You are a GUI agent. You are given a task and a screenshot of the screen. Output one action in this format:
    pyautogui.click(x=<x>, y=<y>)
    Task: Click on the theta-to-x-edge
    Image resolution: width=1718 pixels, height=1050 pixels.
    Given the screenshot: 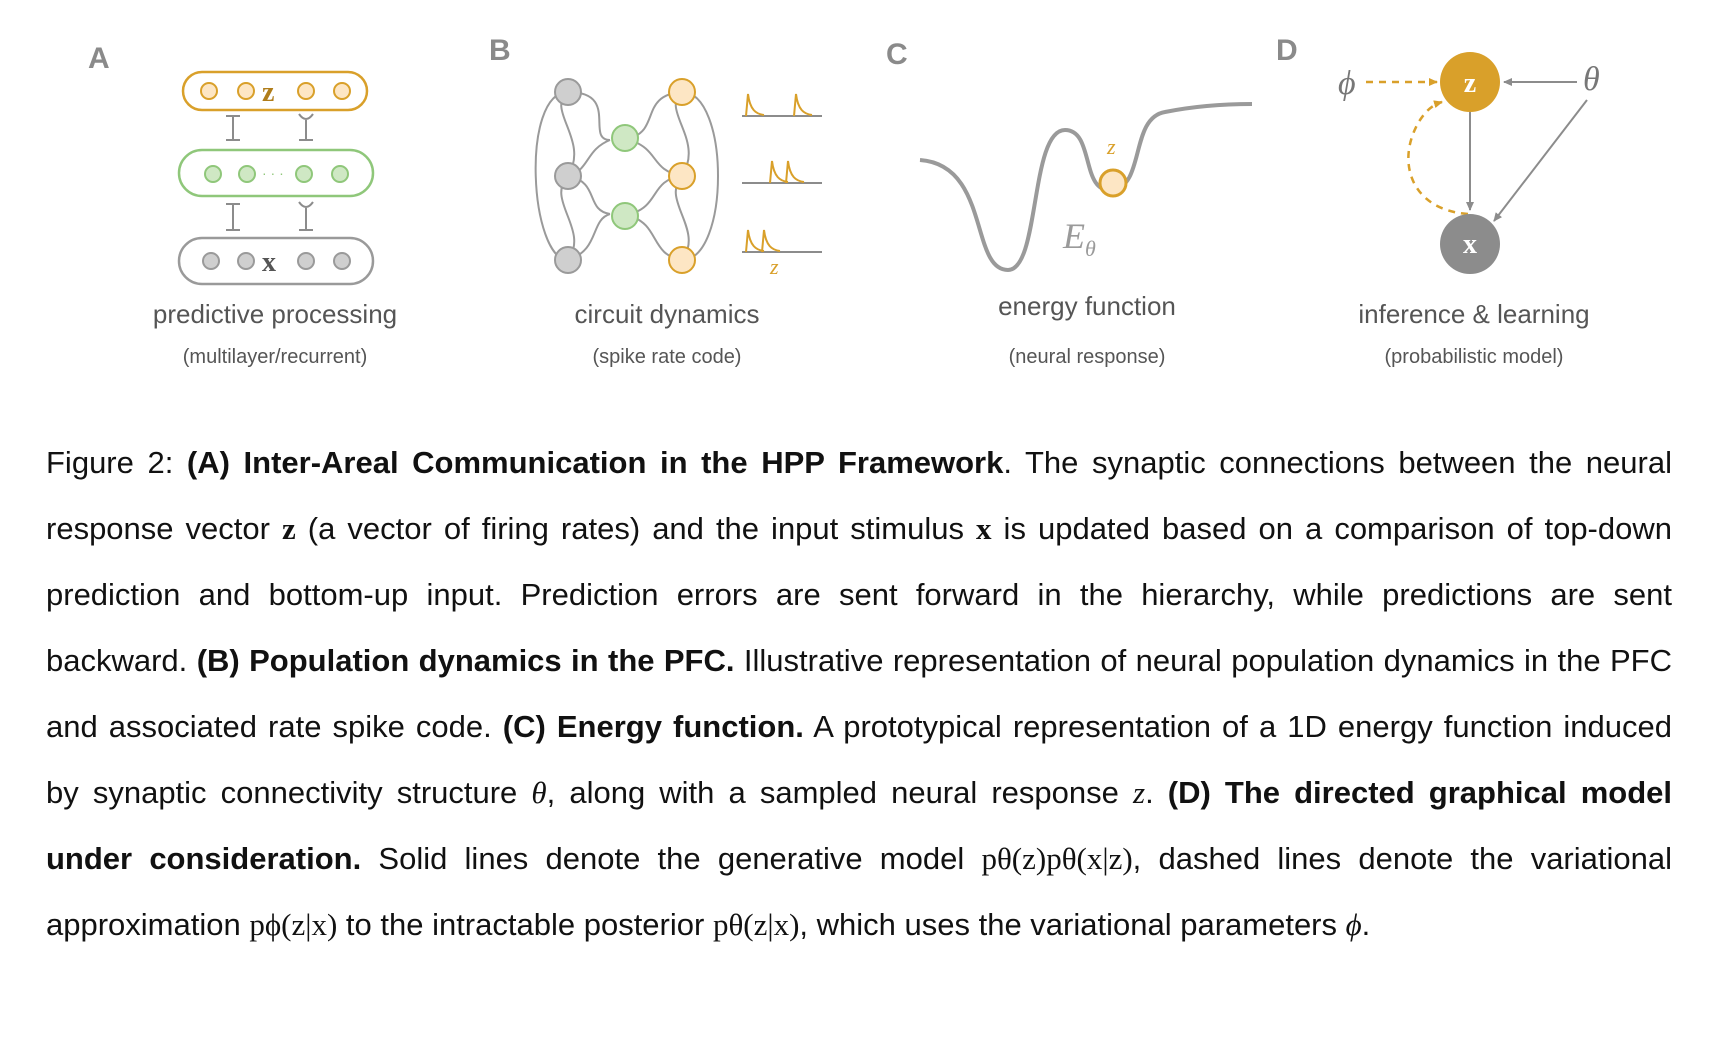 What is the action you would take?
    pyautogui.click(x=1540, y=160)
    